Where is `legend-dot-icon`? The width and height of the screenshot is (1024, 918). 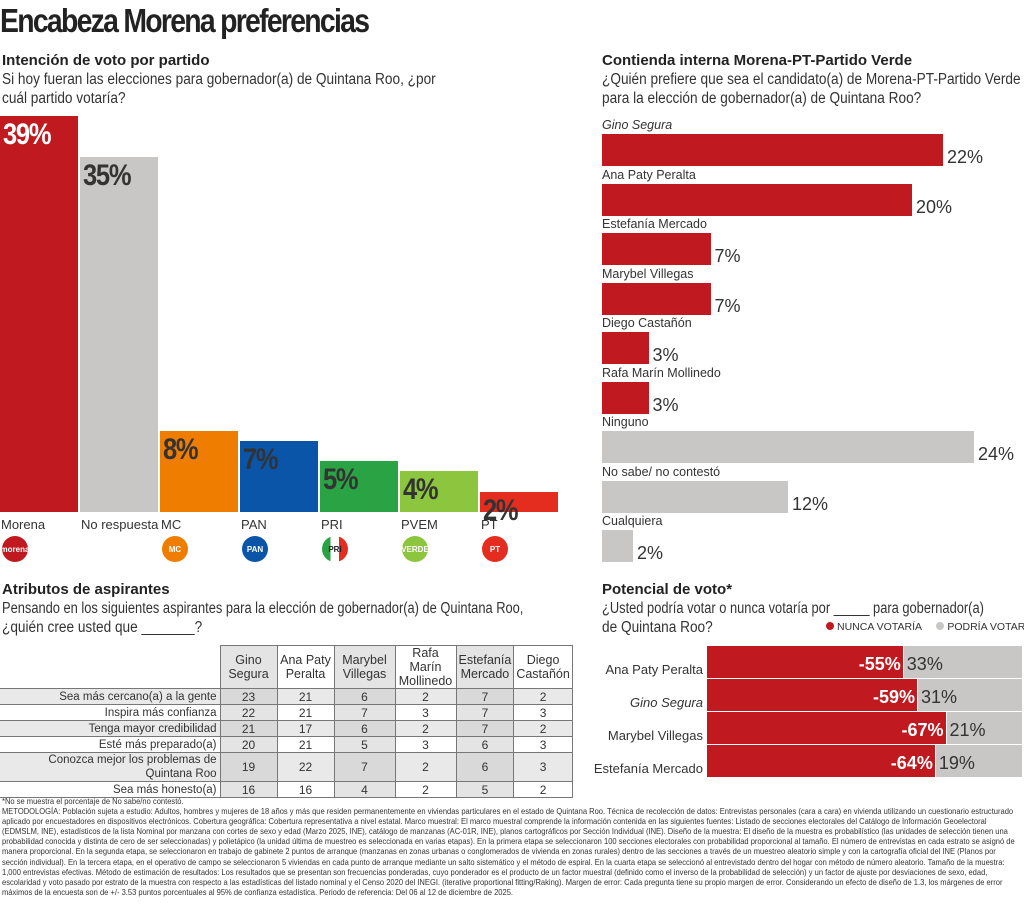
legend-dot-icon is located at coordinates (830, 626).